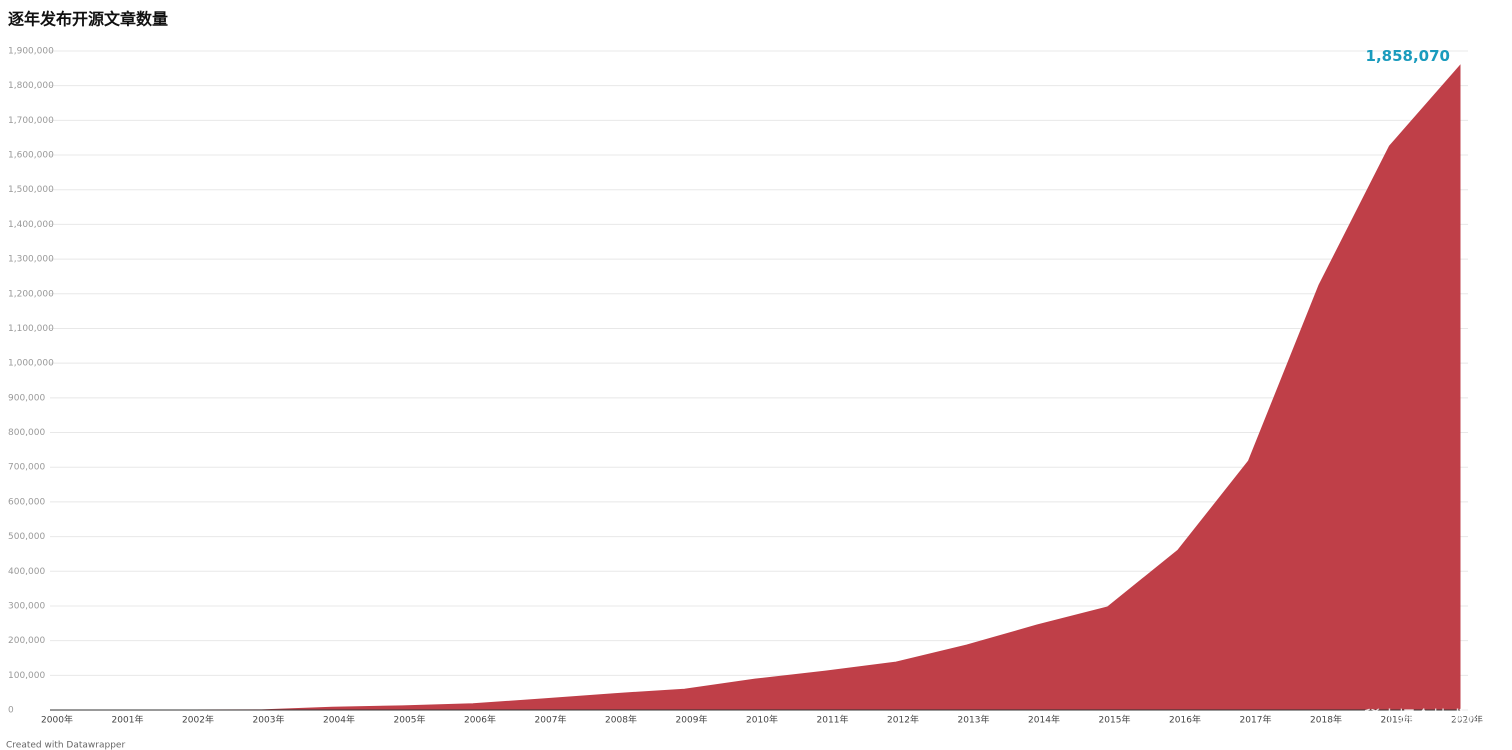  Describe the element at coordinates (26, 468) in the screenshot. I see `y-tick-label: 700,000` at that location.